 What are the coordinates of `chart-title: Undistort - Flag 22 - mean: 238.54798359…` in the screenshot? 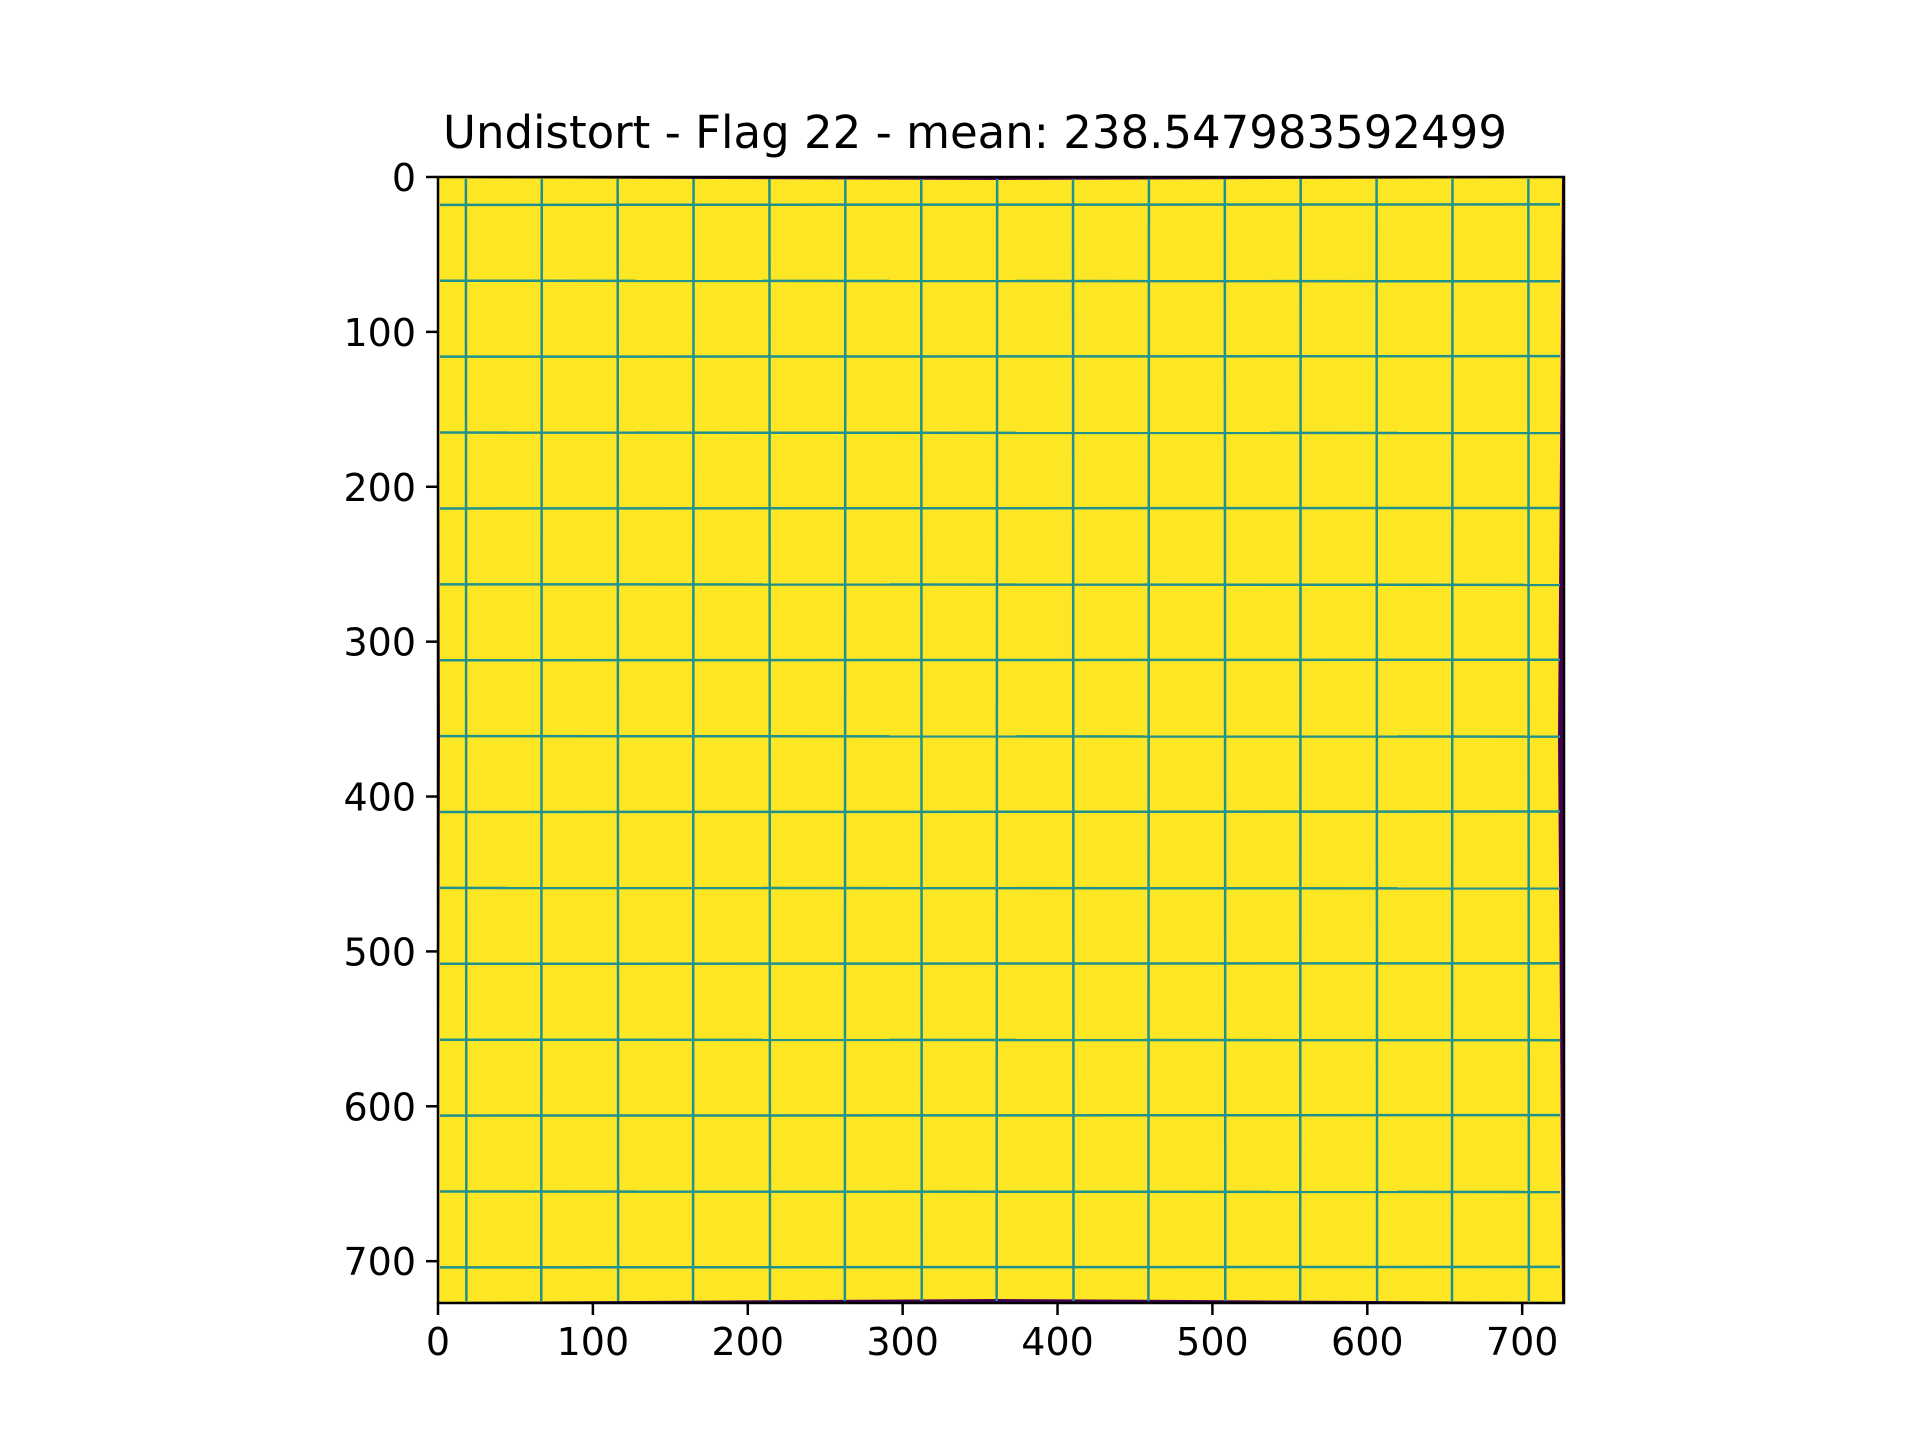 It's located at (975, 132).